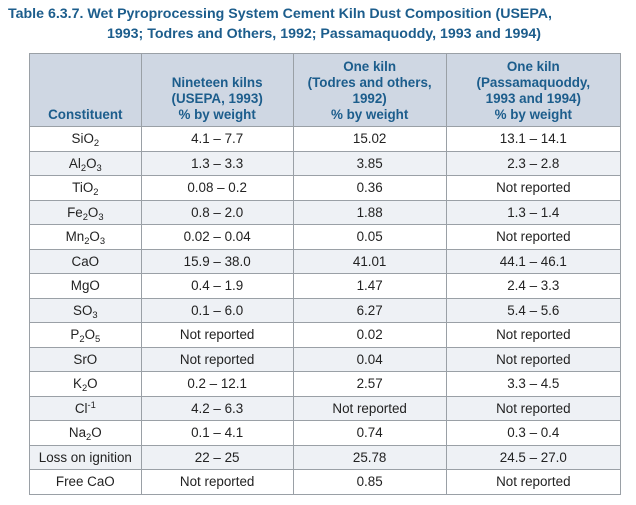 The height and width of the screenshot is (505, 636). I want to click on table-row: MgO 0.4 – 1.9 1.47 2.4 – 3.3, so click(325, 286).